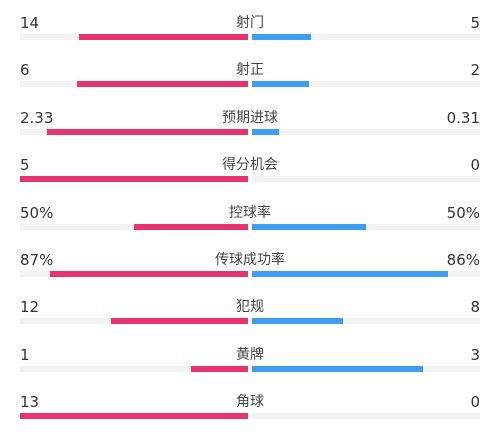 The width and height of the screenshot is (500, 440). I want to click on stat-row-corners: 13 角球 0, so click(250, 413).